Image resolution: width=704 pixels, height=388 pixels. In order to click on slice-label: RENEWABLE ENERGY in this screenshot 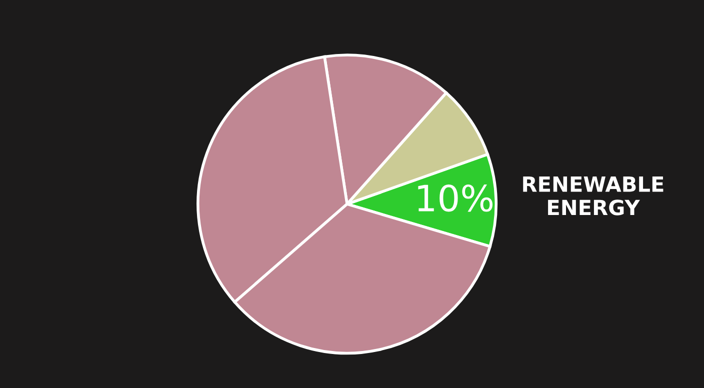, I will do `click(593, 196)`.